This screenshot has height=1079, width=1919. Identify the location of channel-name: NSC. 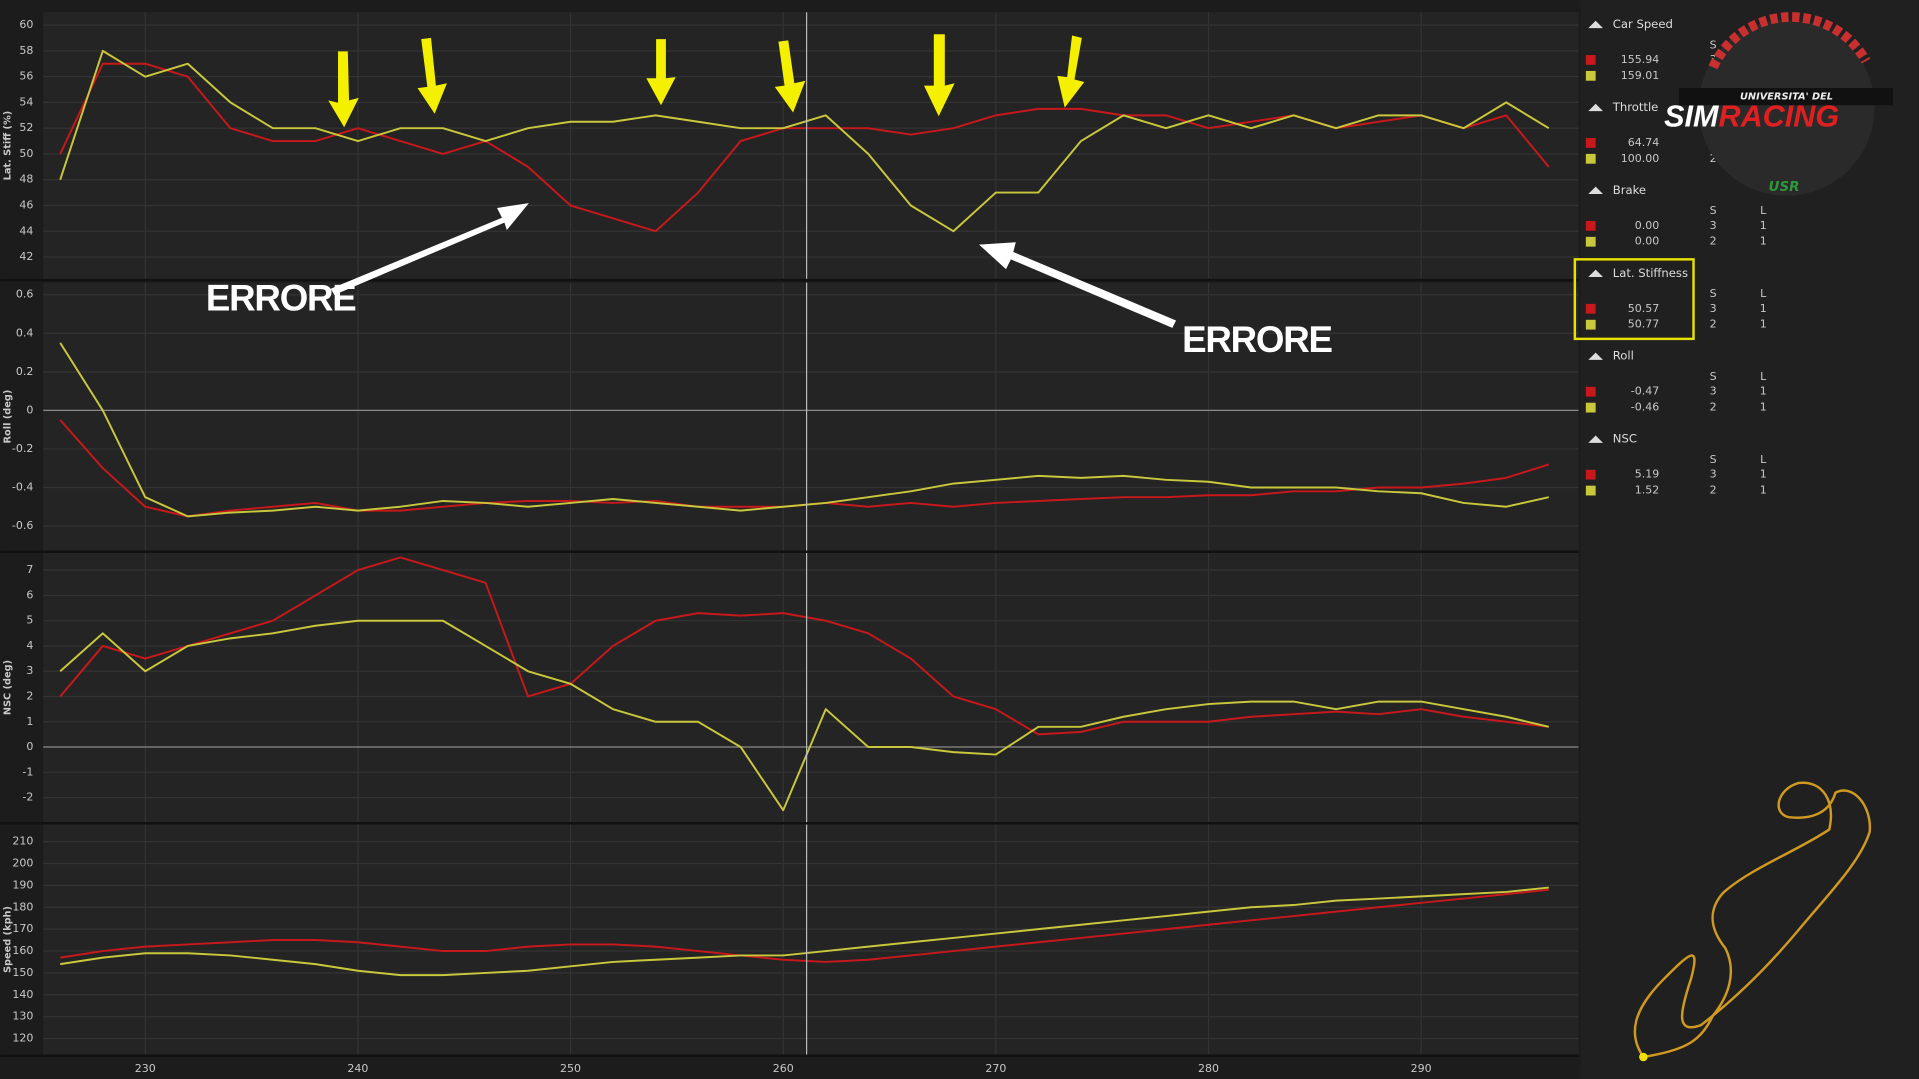
(1625, 439).